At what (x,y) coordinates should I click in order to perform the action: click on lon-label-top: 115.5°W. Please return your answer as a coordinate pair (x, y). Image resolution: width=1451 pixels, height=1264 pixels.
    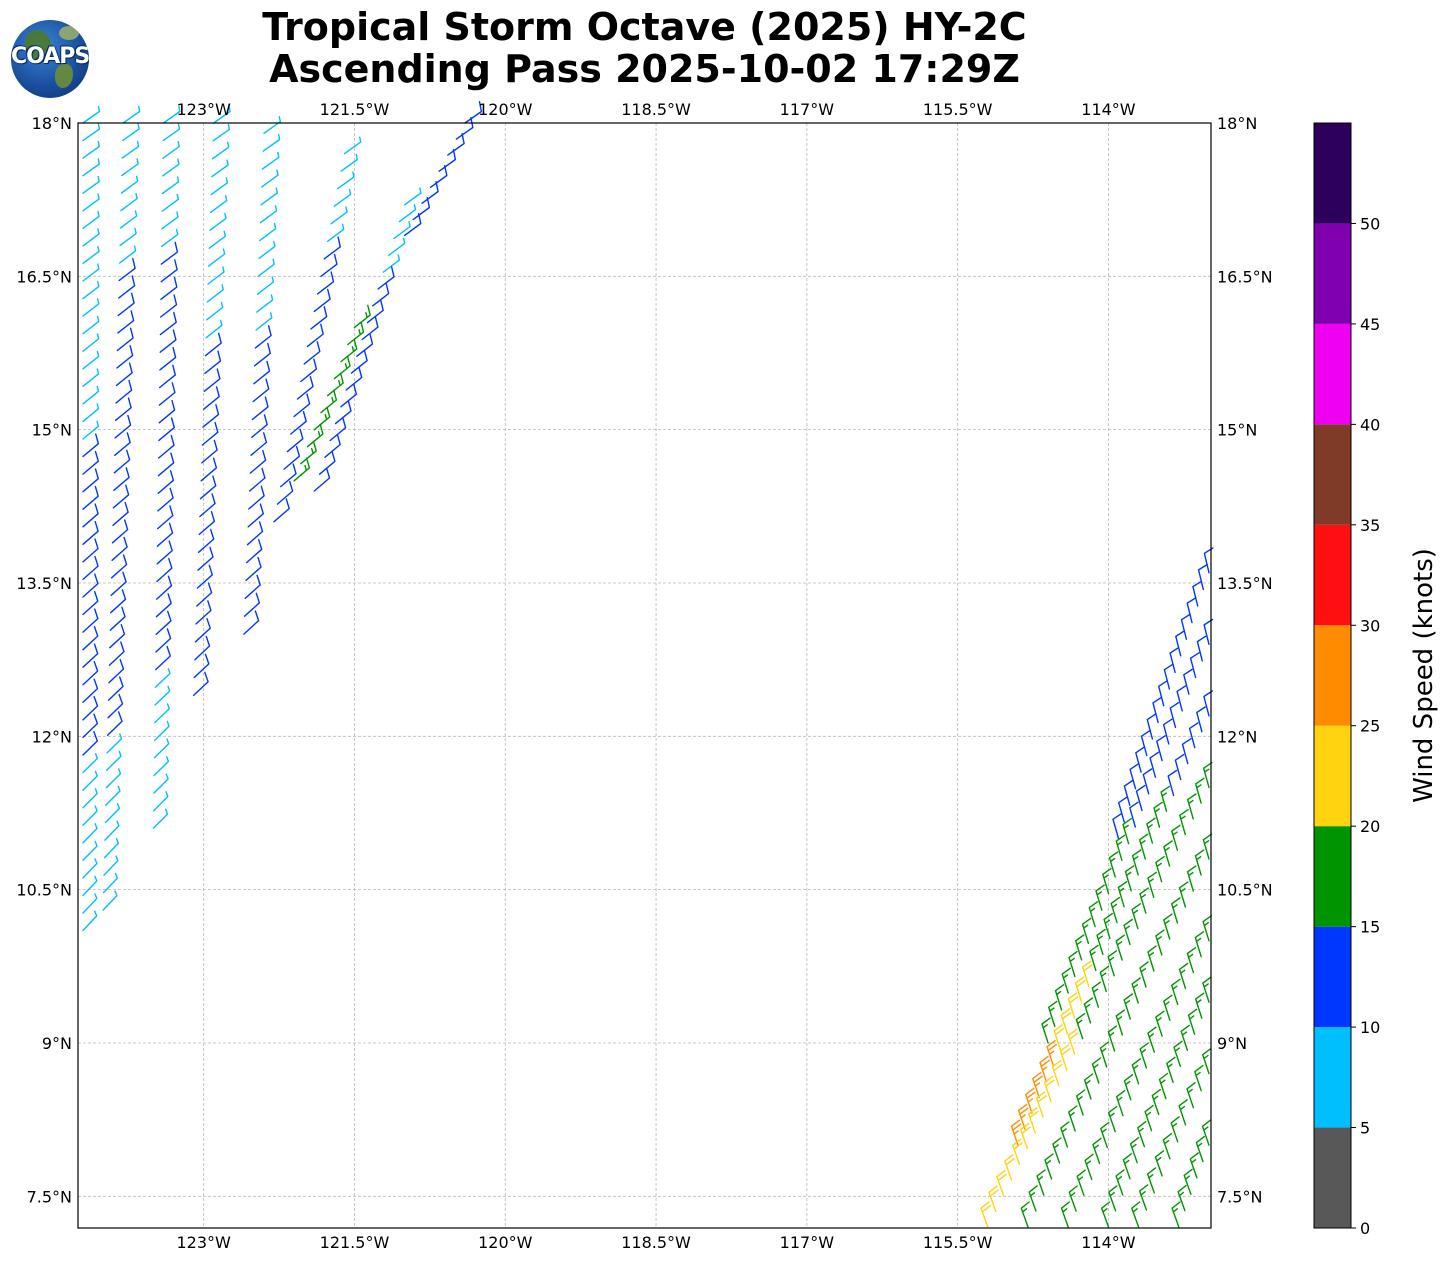
    Looking at the image, I should click on (958, 109).